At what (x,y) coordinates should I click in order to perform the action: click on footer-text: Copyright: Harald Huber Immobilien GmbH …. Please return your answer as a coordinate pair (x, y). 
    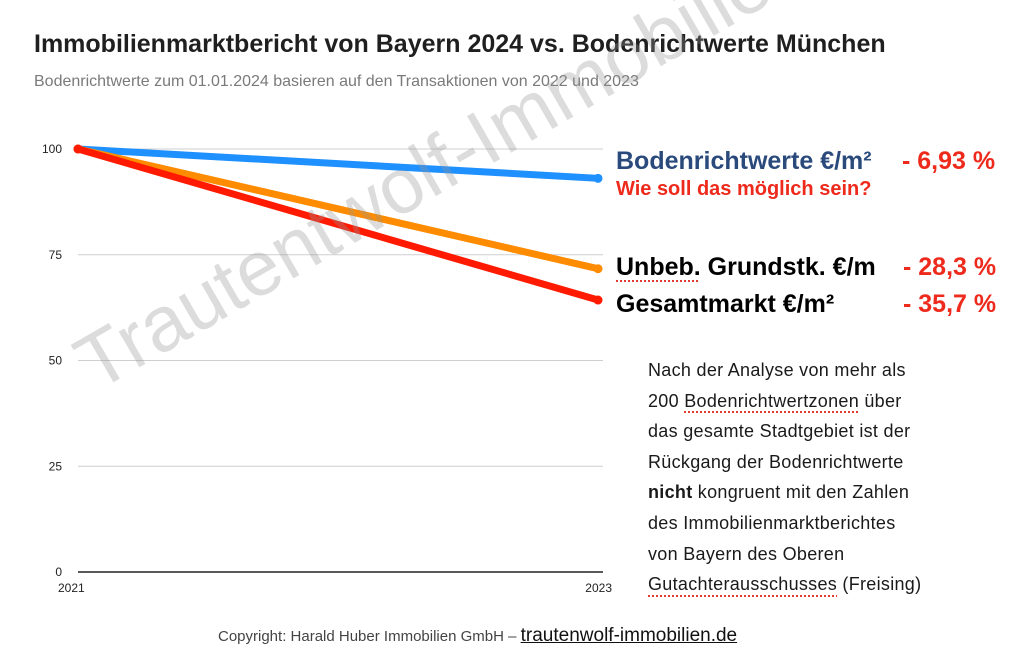
    Looking at the image, I should click on (369, 636).